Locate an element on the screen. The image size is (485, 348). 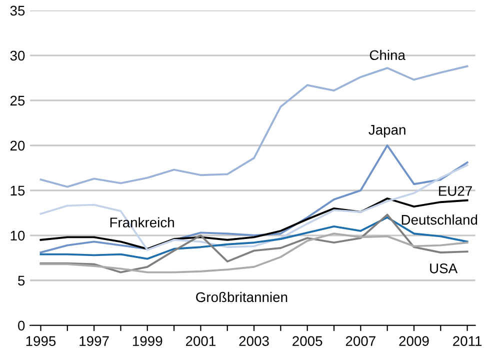
series-label: Deutschland is located at coordinates (440, 219).